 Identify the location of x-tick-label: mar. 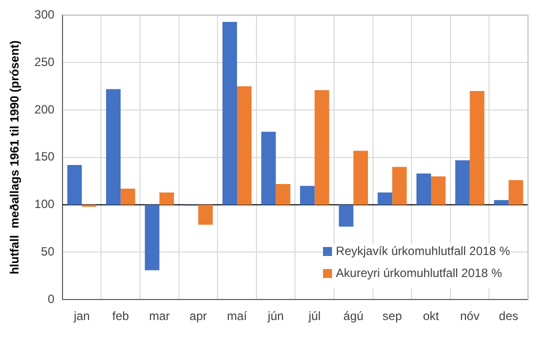
(159, 316).